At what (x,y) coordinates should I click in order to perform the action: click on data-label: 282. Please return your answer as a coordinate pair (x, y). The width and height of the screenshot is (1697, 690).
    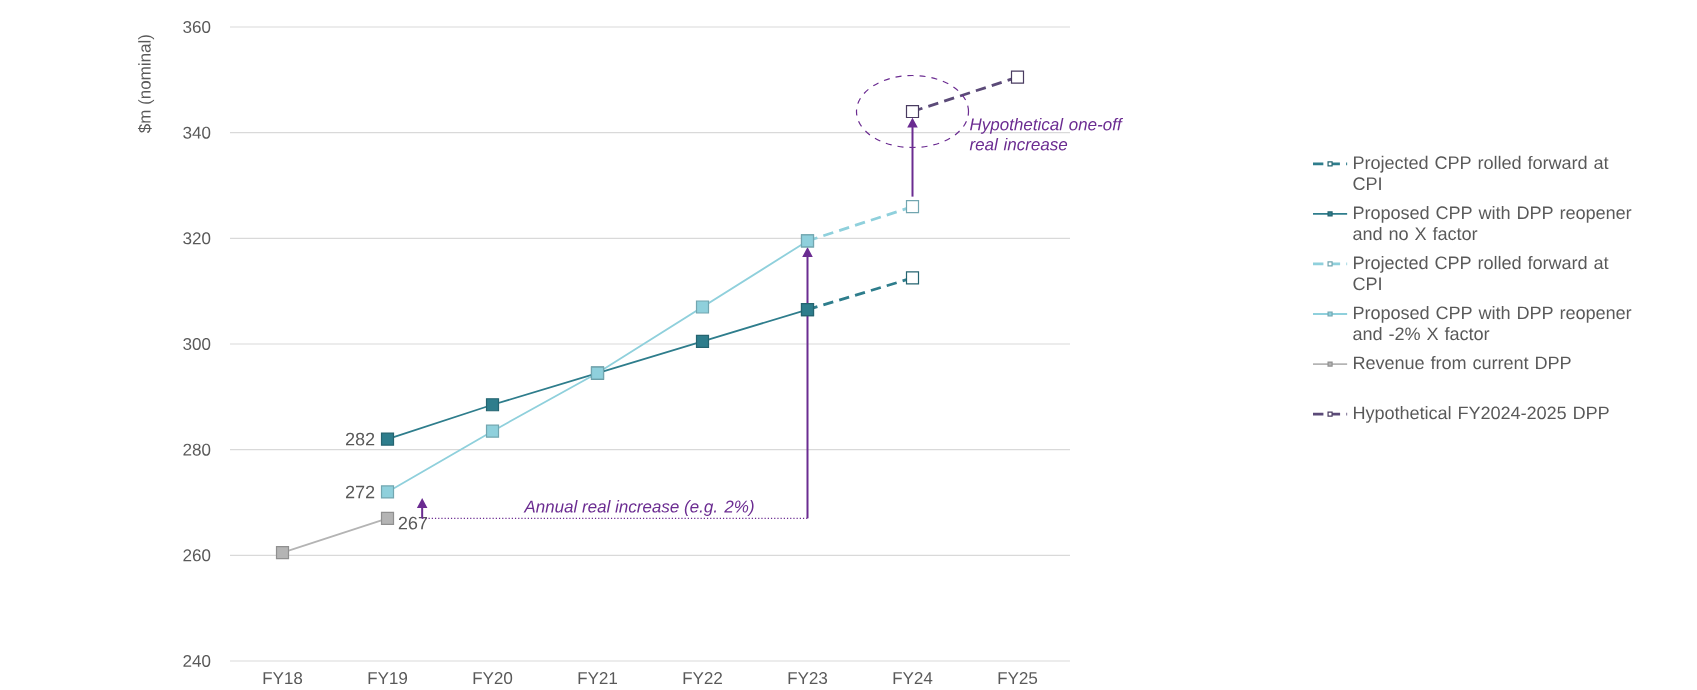
    Looking at the image, I should click on (360, 439).